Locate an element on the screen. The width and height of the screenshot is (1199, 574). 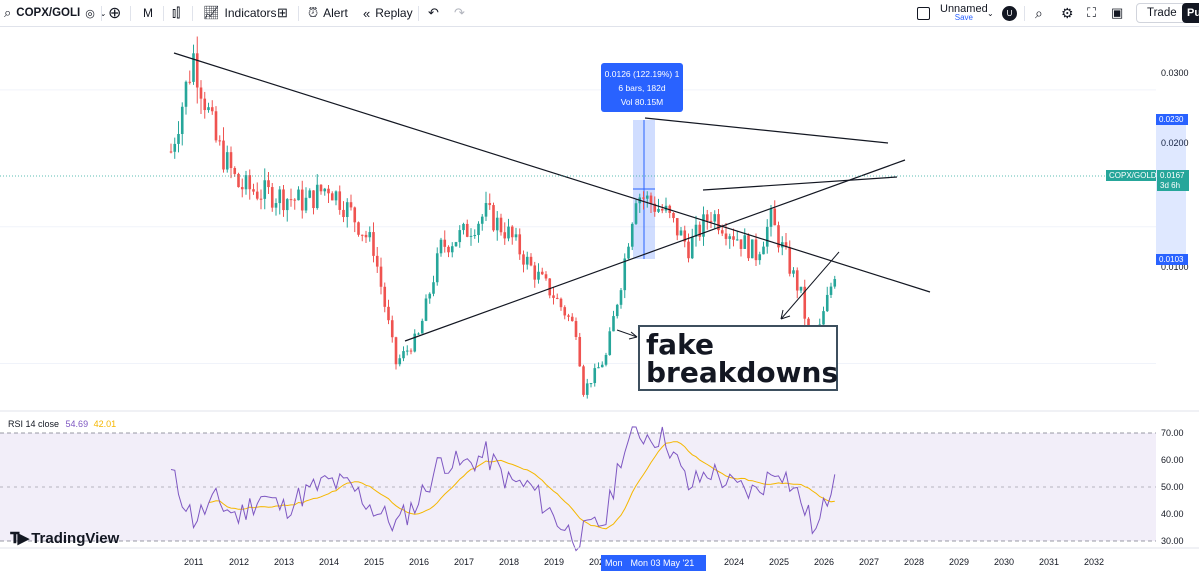
sync-checkbox is located at coordinates (923, 13).